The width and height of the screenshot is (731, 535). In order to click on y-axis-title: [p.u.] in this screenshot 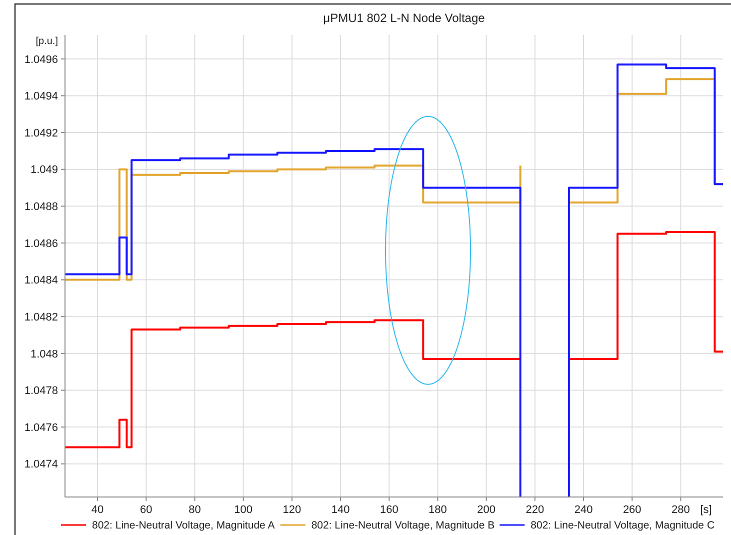, I will do `click(47, 41)`.